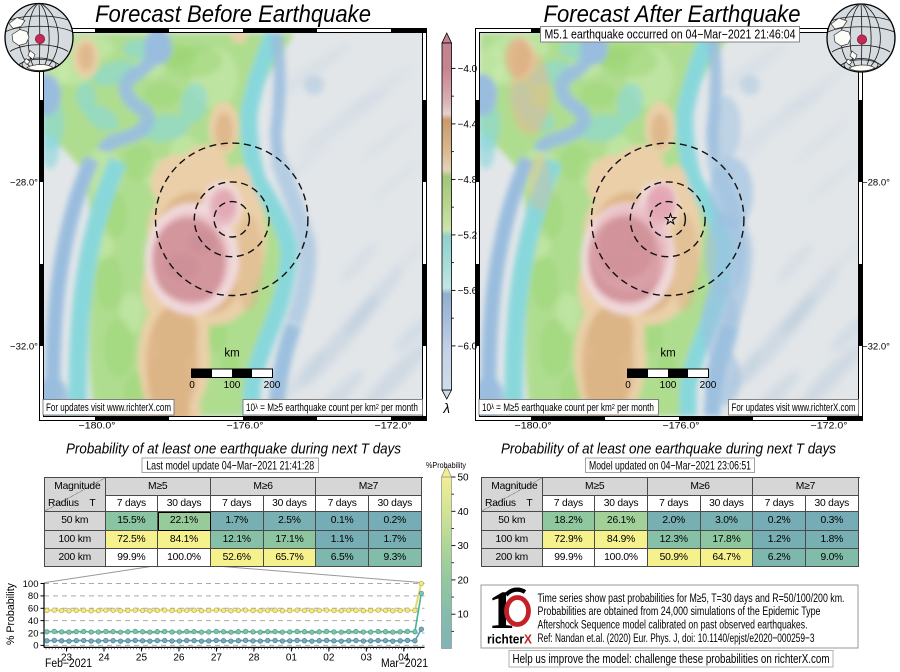 This screenshot has width=900, height=672. What do you see at coordinates (468, 69) in the screenshot?
I see `svg-text: −4.0` at bounding box center [468, 69].